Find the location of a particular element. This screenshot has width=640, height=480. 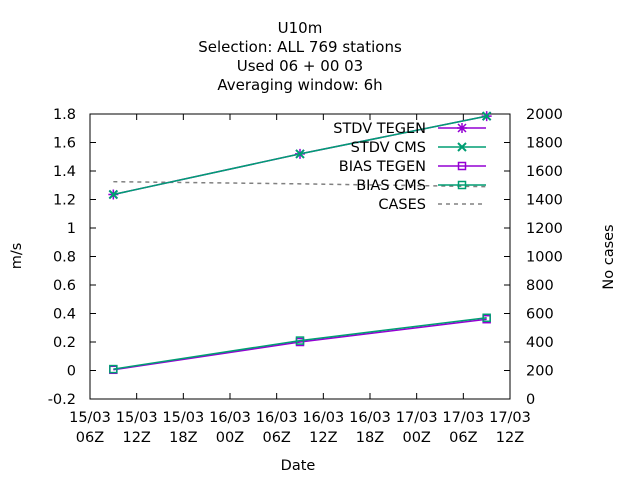

y2-tick-label: 1000 is located at coordinates (544, 258).